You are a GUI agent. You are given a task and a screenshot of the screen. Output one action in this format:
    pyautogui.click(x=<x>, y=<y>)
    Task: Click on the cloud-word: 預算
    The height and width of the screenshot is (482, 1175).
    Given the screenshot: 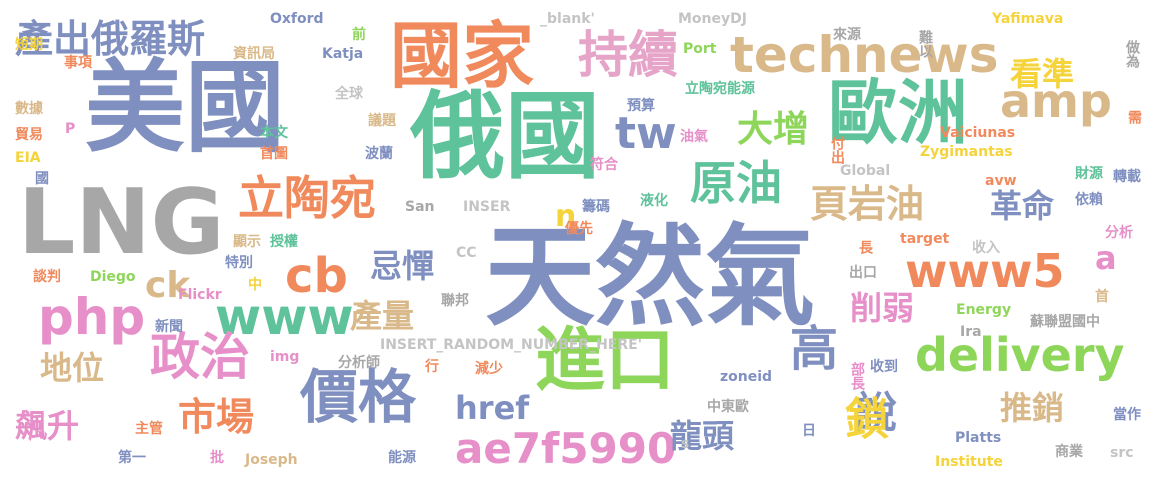 What is the action you would take?
    pyautogui.click(x=641, y=106)
    